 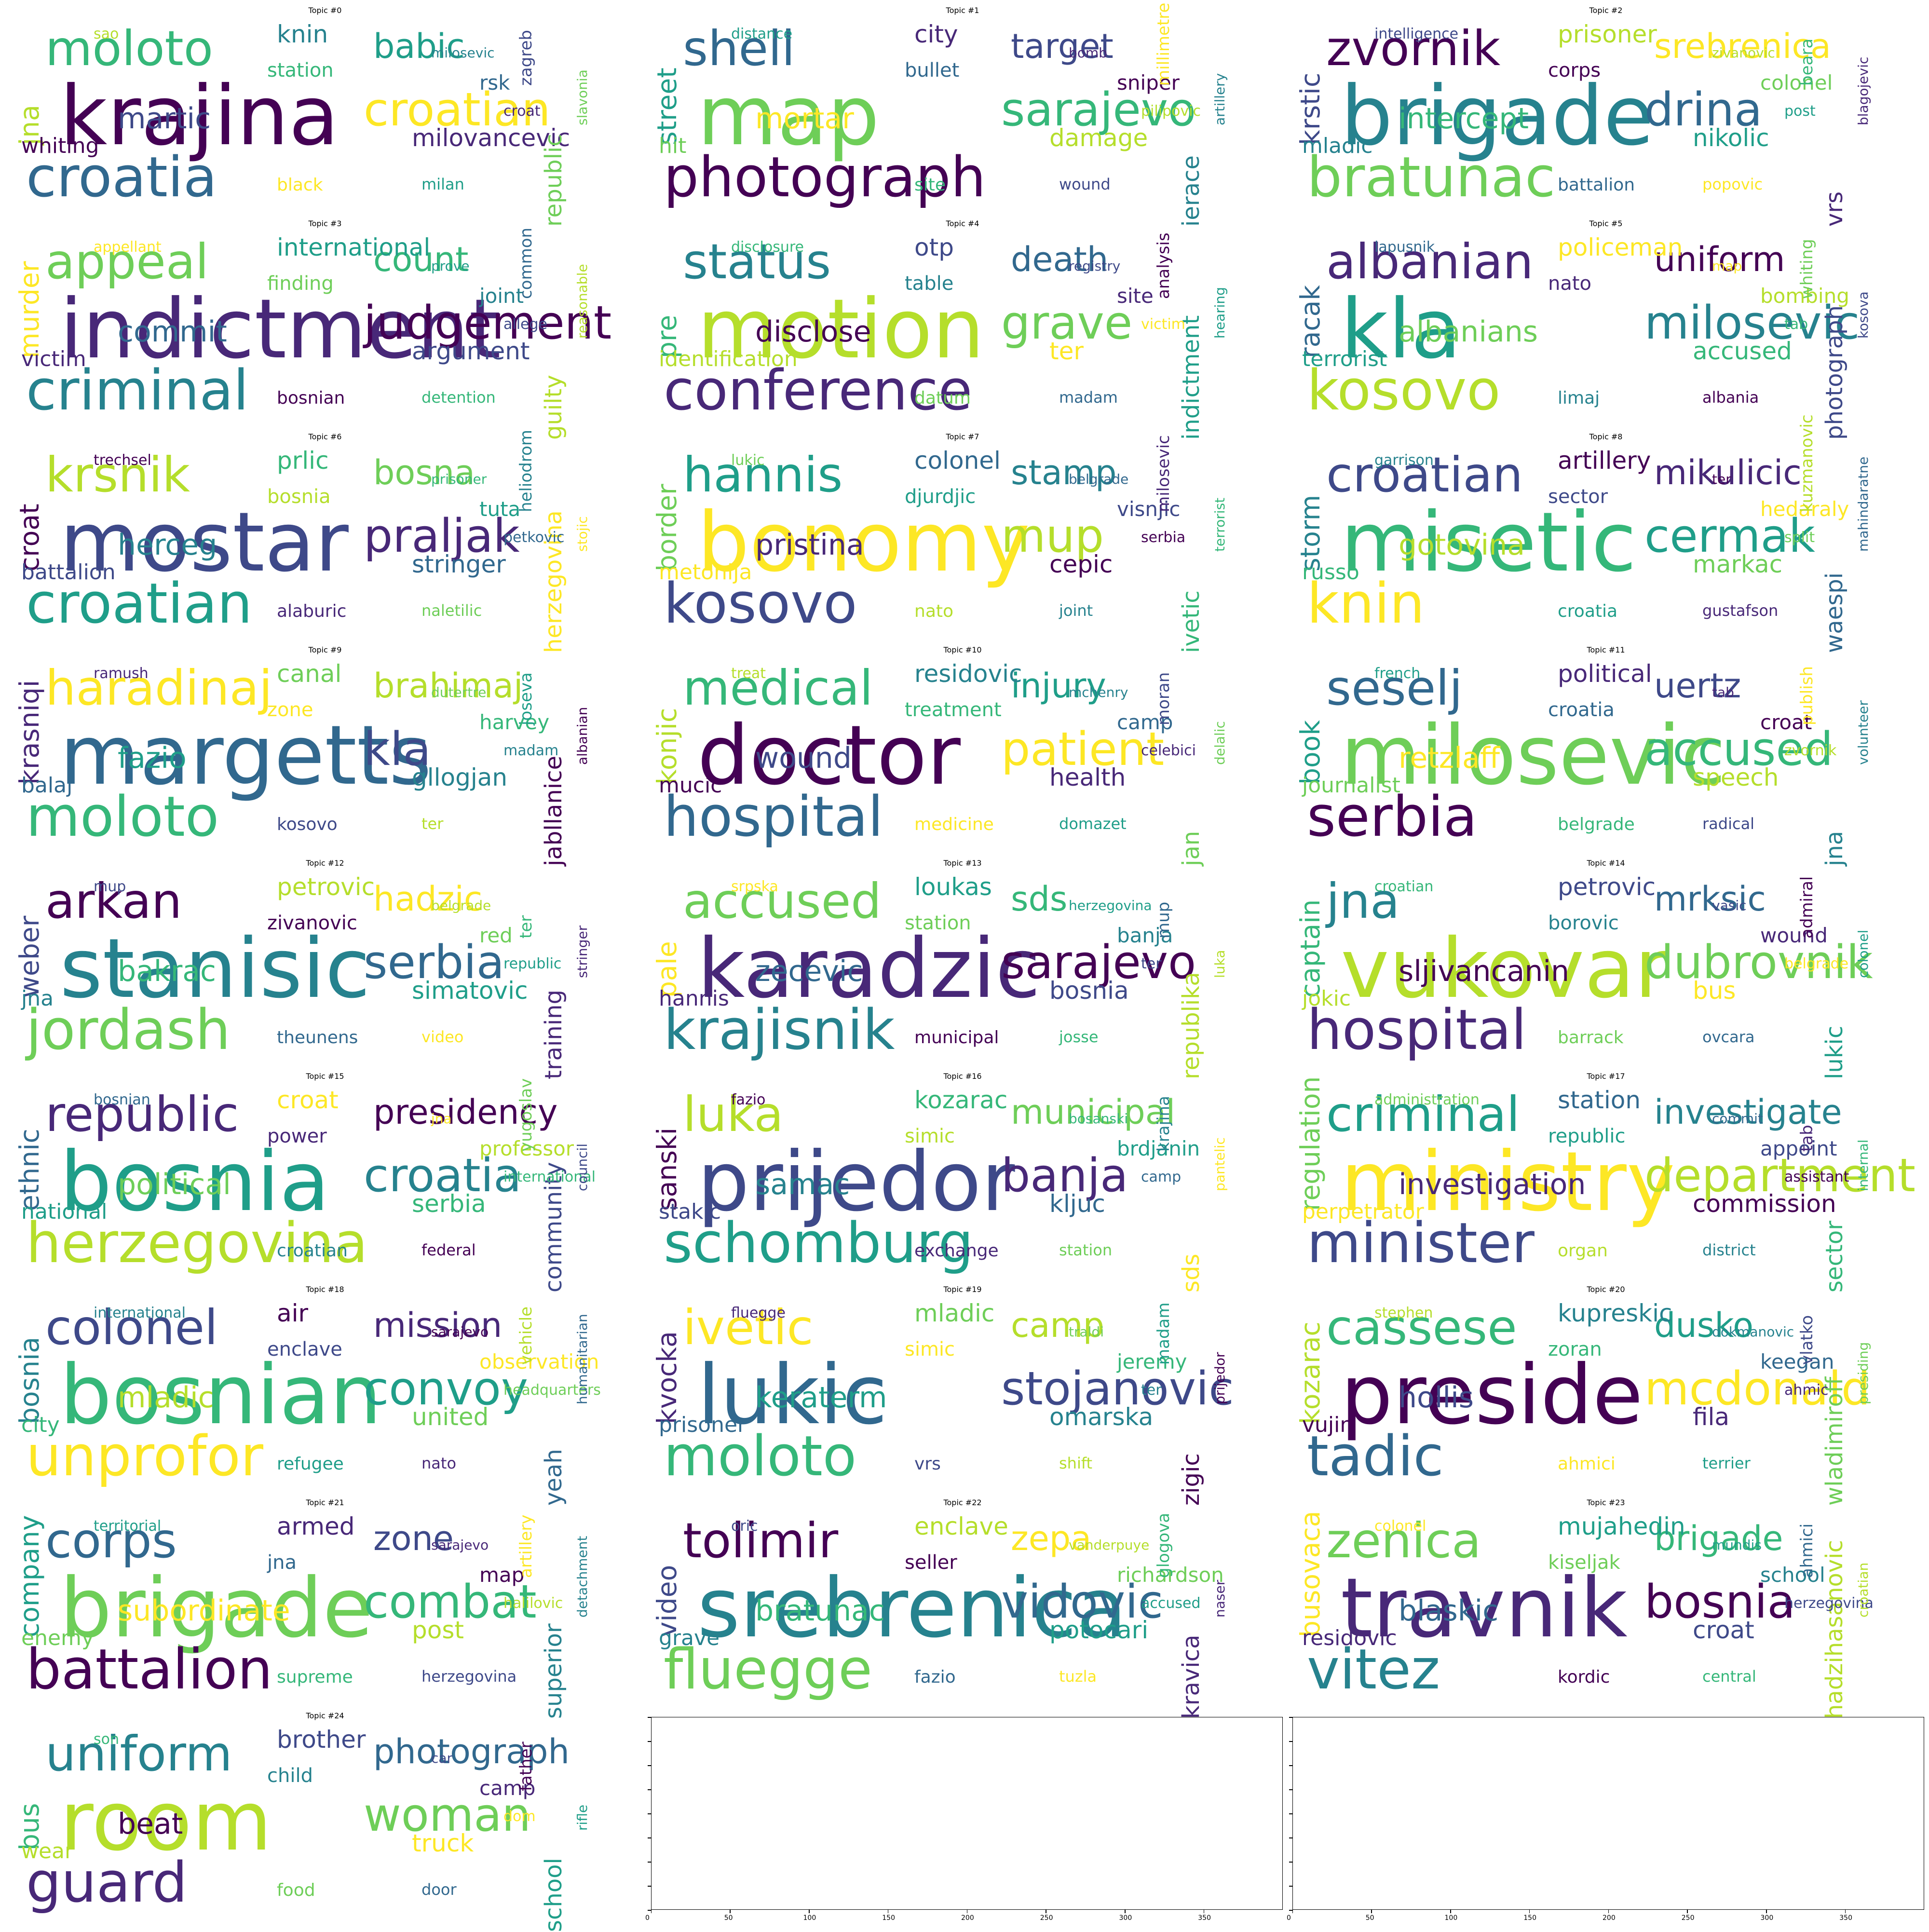 What do you see at coordinates (526, 471) in the screenshot?
I see `word: heliodrom` at bounding box center [526, 471].